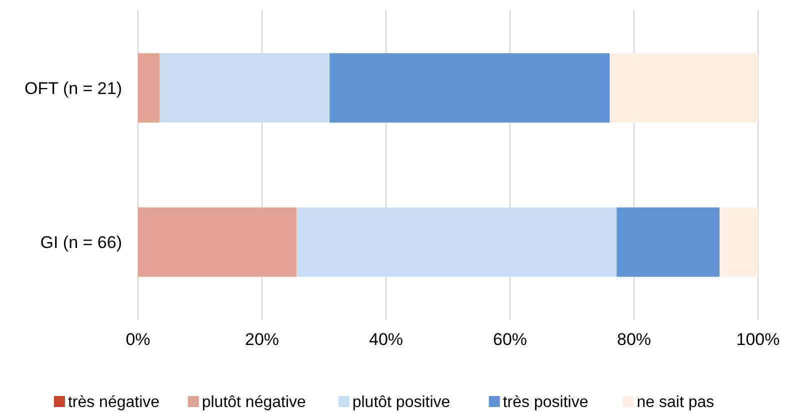 The width and height of the screenshot is (786, 418). Describe the element at coordinates (545, 402) in the screenshot. I see `legend-label: très positive` at that location.